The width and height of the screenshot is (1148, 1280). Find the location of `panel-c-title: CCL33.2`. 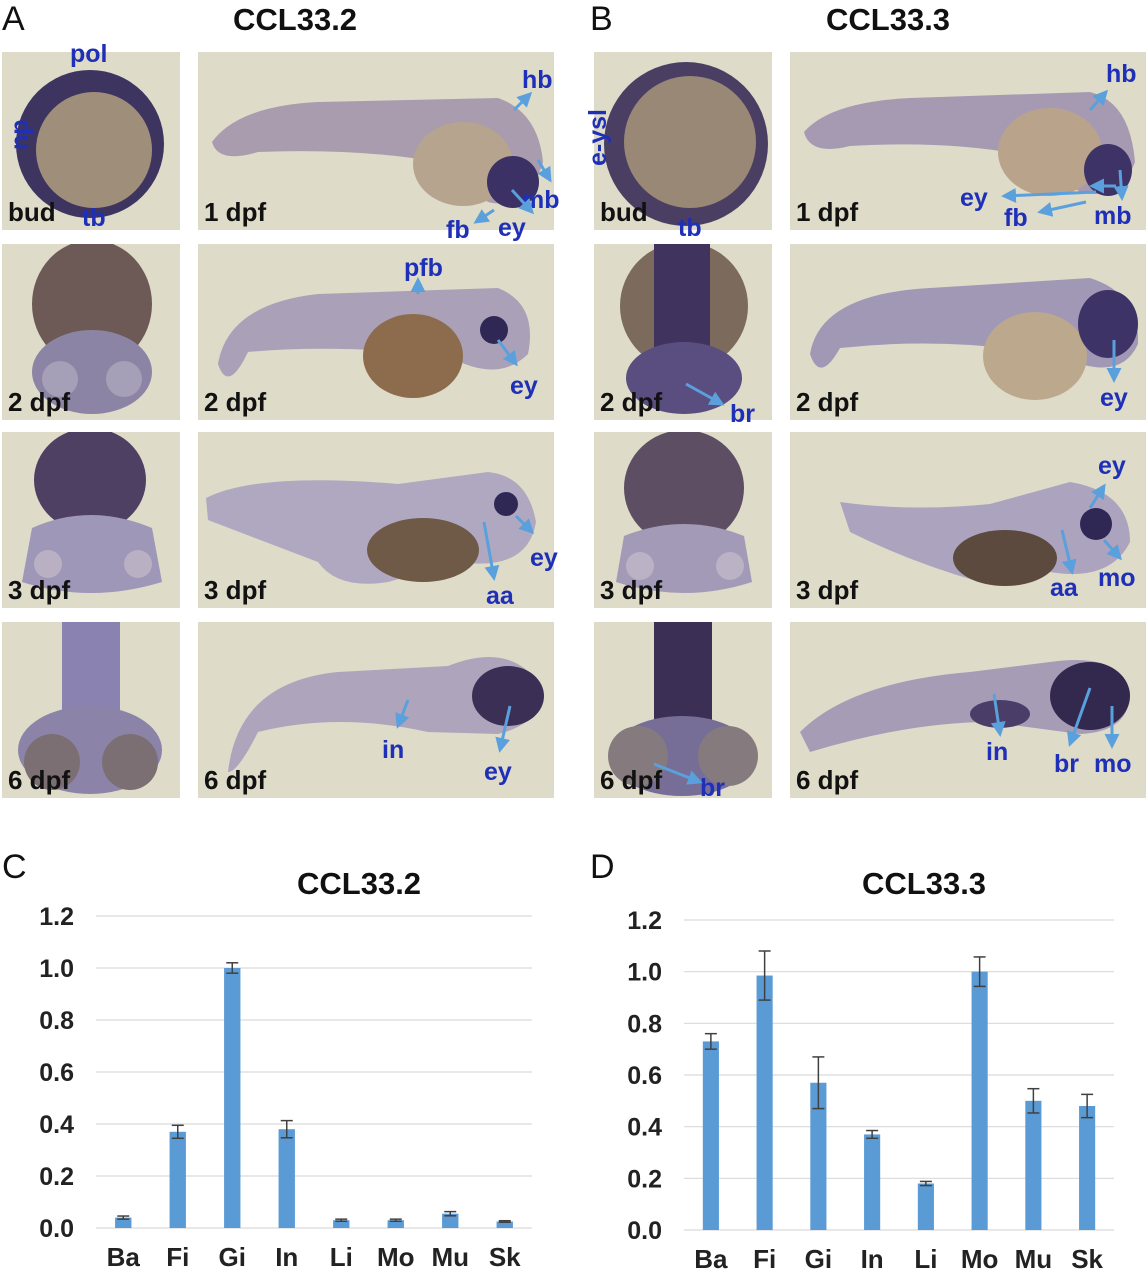

panel-c-title: CCL33.2 is located at coordinates (359, 883).